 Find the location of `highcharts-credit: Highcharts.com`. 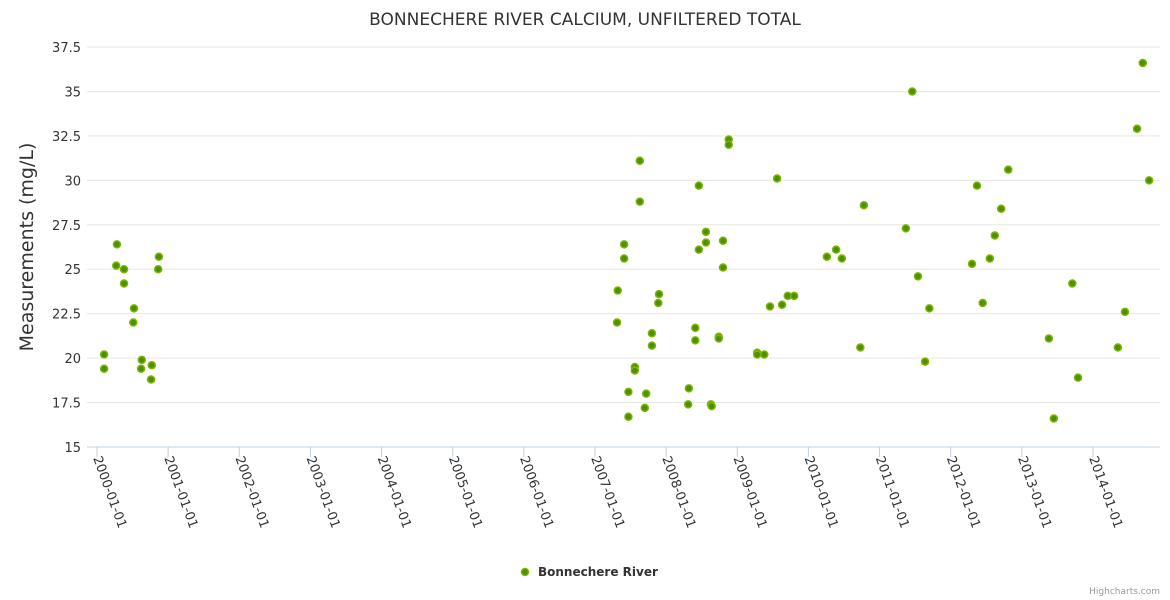

highcharts-credit: Highcharts.com is located at coordinates (1124, 592).